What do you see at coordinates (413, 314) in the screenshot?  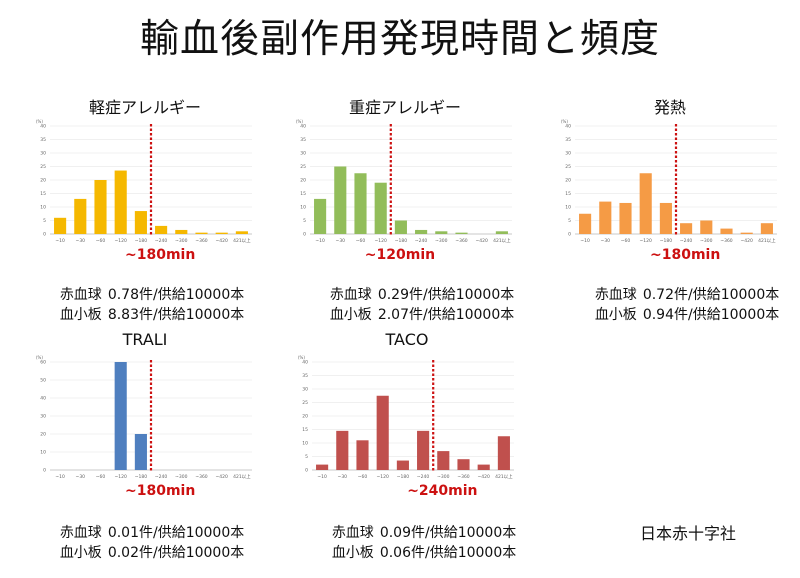 I see `stat-platelets: 血小板 2.07件/供給10000本` at bounding box center [413, 314].